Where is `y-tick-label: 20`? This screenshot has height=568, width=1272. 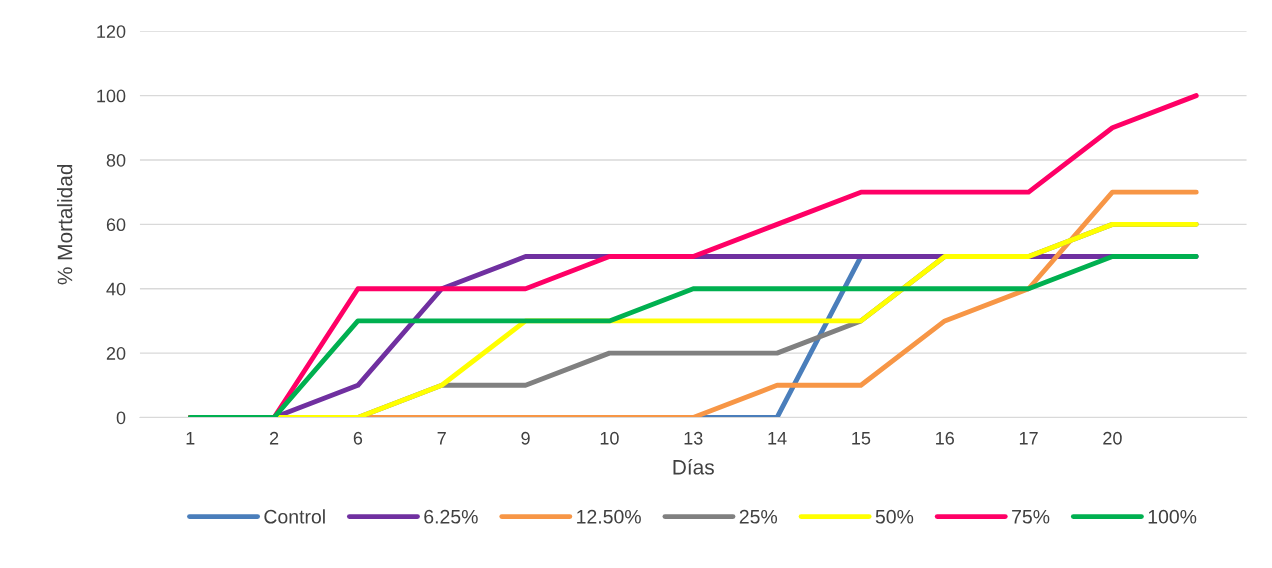 y-tick-label: 20 is located at coordinates (116, 353).